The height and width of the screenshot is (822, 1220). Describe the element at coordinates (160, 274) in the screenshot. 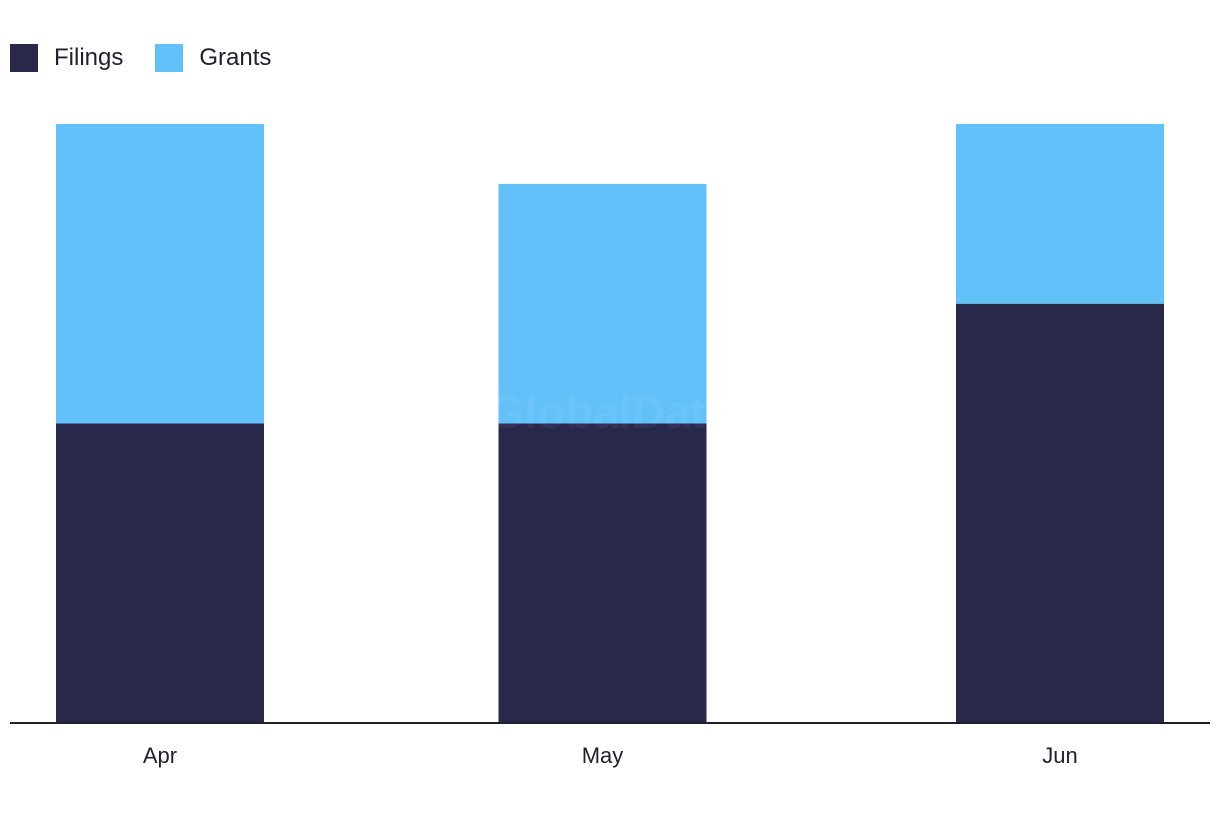

I see `bar-grants-apr` at that location.